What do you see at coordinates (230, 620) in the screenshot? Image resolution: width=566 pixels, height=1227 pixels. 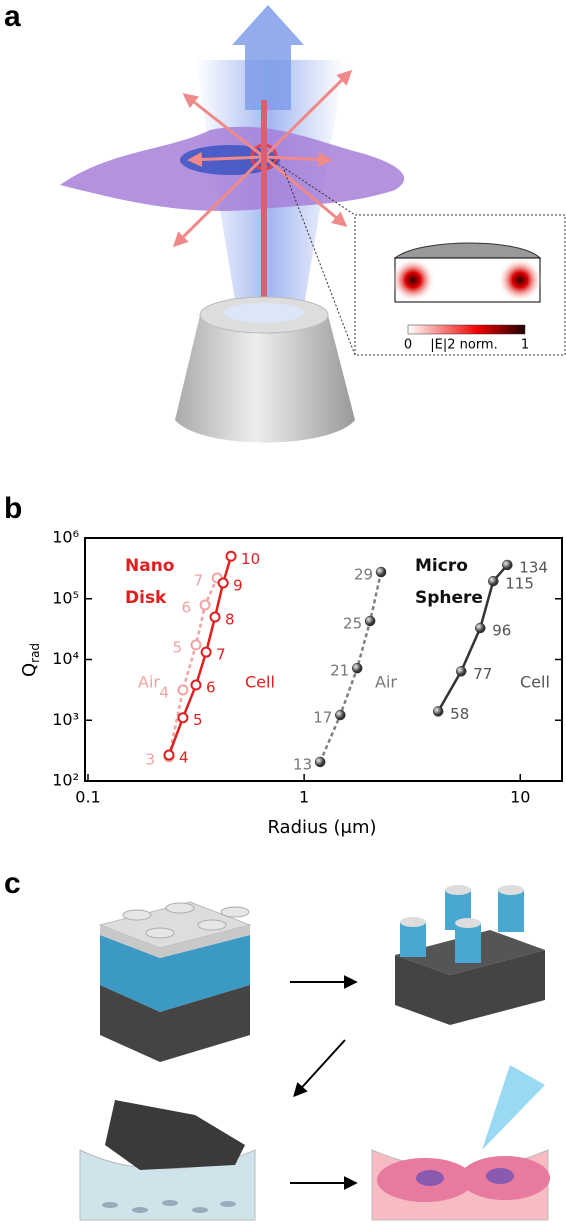 I see `point-label: 8` at bounding box center [230, 620].